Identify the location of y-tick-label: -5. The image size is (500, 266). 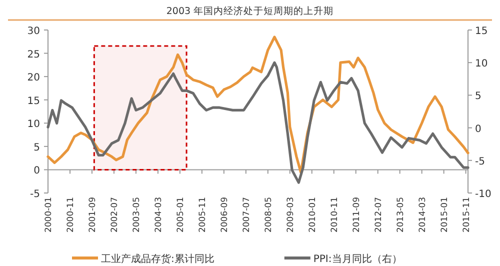
(35, 194).